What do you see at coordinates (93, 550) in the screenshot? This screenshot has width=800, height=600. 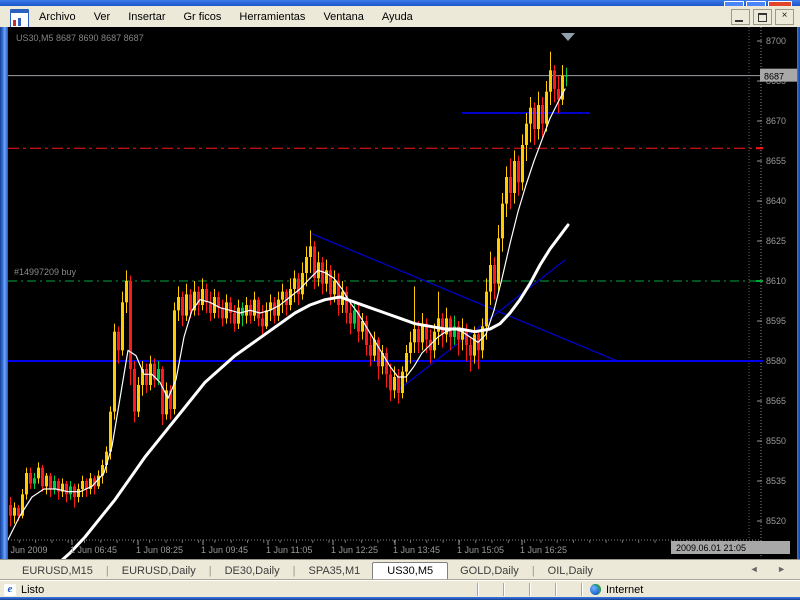 I see `time-tick-label: 1 Jun 06:45` at bounding box center [93, 550].